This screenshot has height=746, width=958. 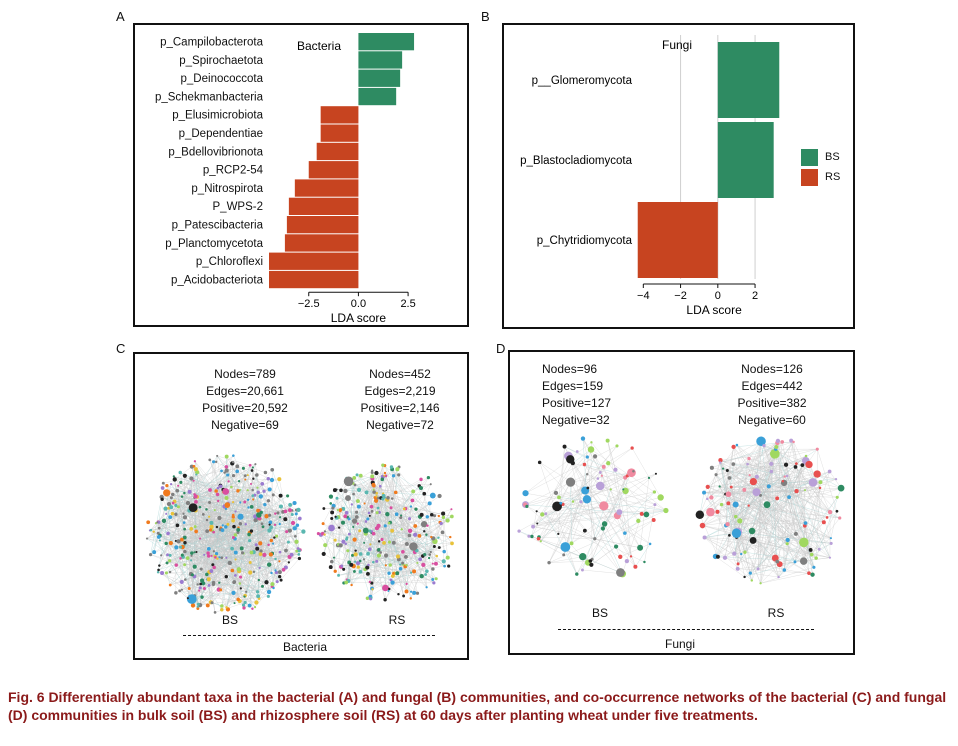 I want to click on stat-line: Edges=2,219, so click(x=400, y=391).